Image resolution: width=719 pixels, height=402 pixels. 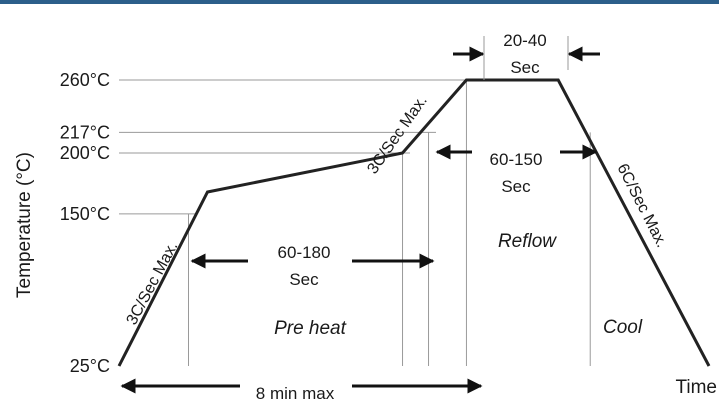 I want to click on reflow-time-label: 60-150, so click(x=516, y=159).